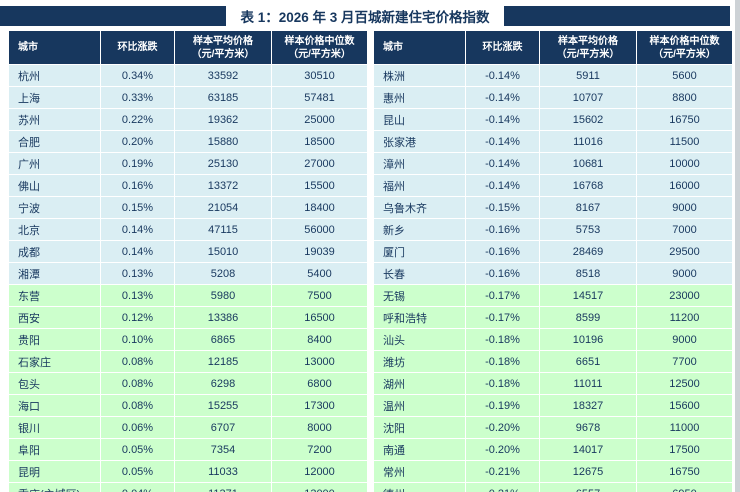 The height and width of the screenshot is (492, 740). I want to click on avg-price-cell: 11033, so click(223, 471).